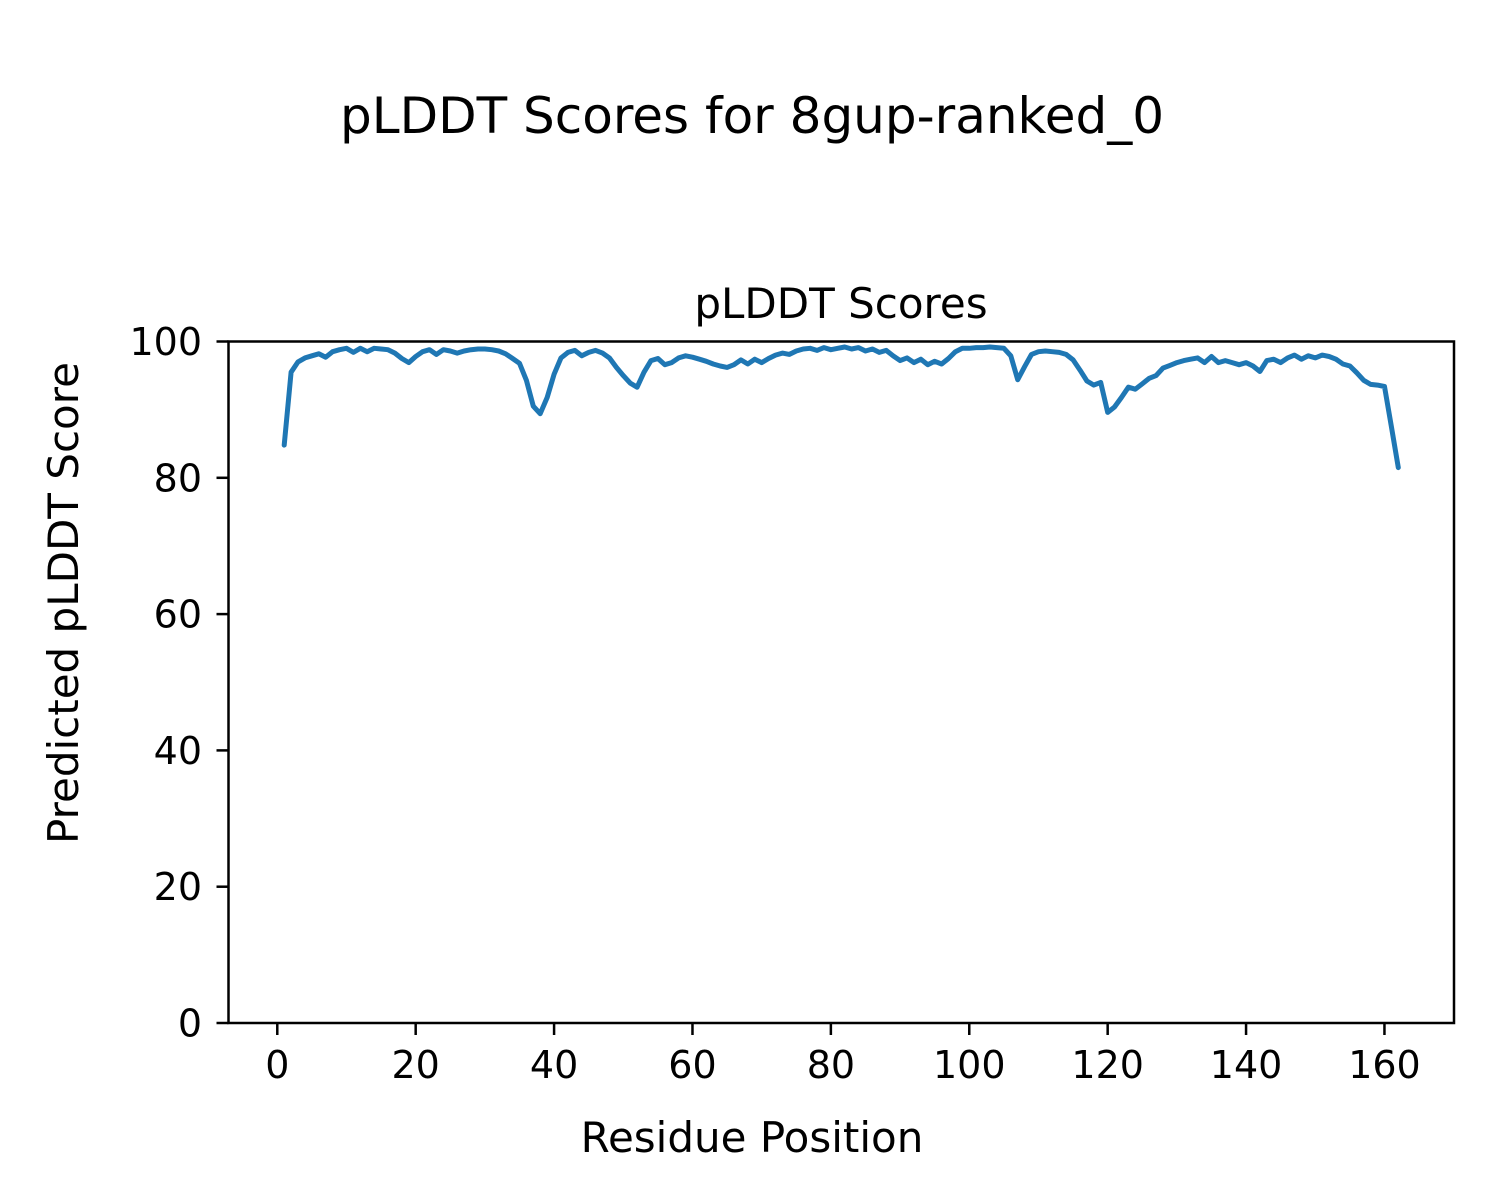 Image resolution: width=1500 pixels, height=1204 pixels. I want to click on x-tick-label: 80, so click(831, 1065).